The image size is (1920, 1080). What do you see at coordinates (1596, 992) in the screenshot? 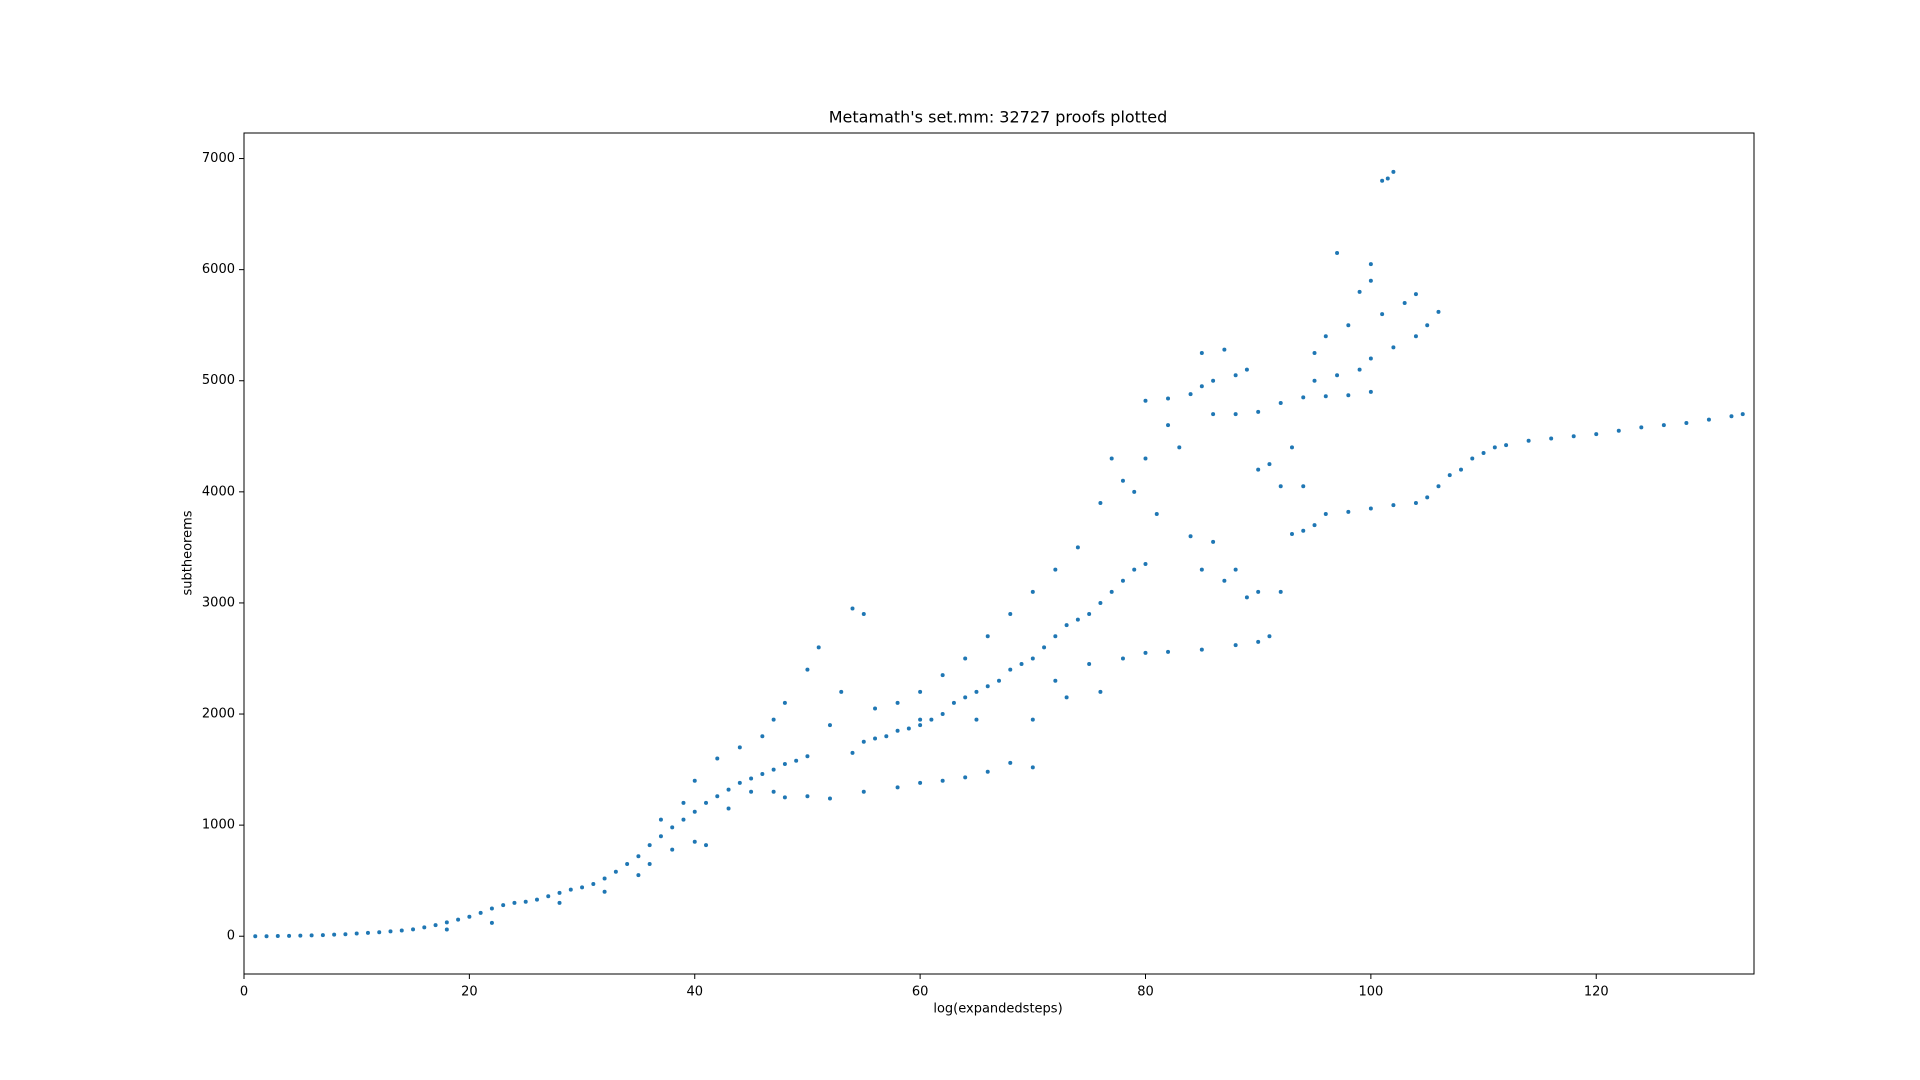
I see `x-tick-label: 120` at bounding box center [1596, 992].